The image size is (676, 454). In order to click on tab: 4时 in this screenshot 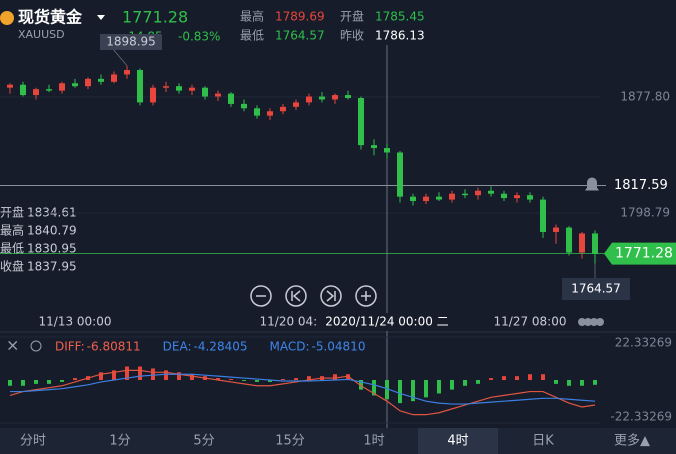, I will do `click(457, 441)`.